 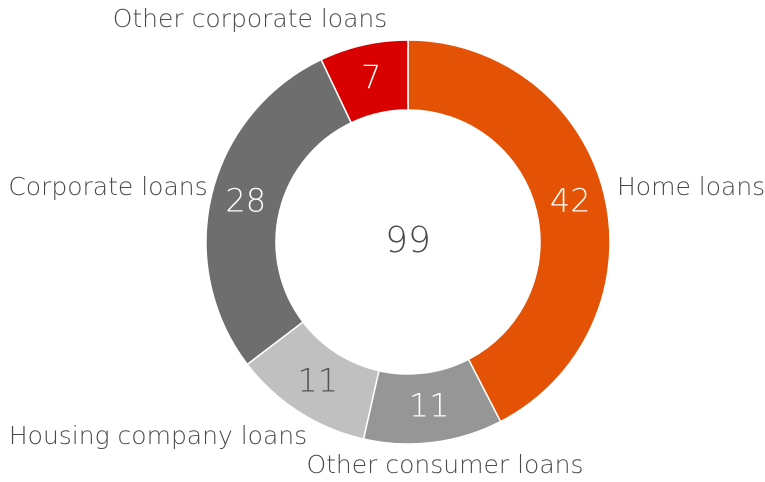 What do you see at coordinates (158, 435) in the screenshot?
I see `category-label: Housing company loans` at bounding box center [158, 435].